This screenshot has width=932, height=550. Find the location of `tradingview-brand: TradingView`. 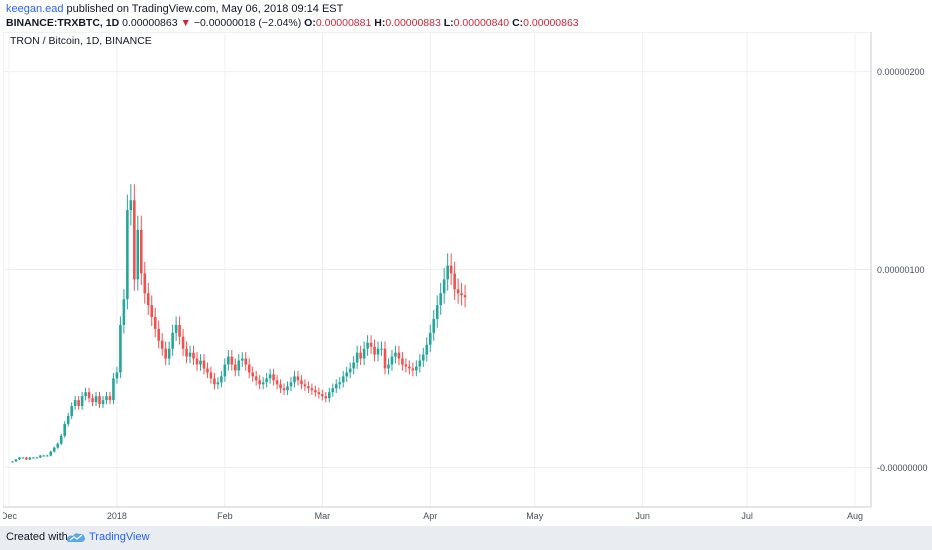

tradingview-brand: TradingView is located at coordinates (119, 537).